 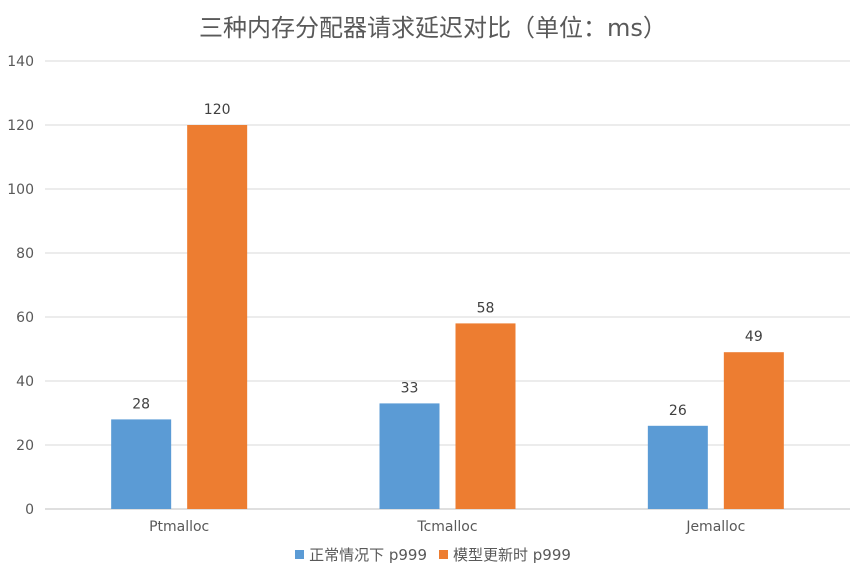 I want to click on legend-label: 正常情况下 p999, so click(x=368, y=555).